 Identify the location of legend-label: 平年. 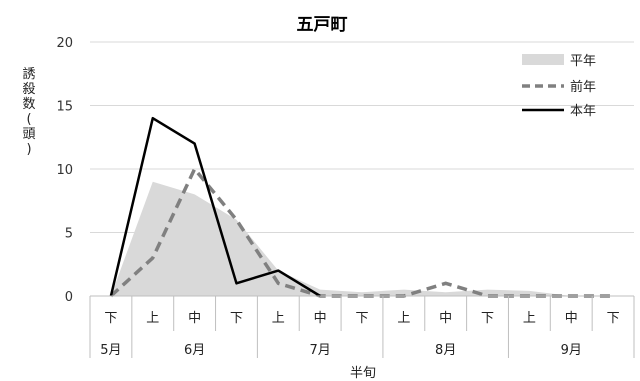
(583, 61).